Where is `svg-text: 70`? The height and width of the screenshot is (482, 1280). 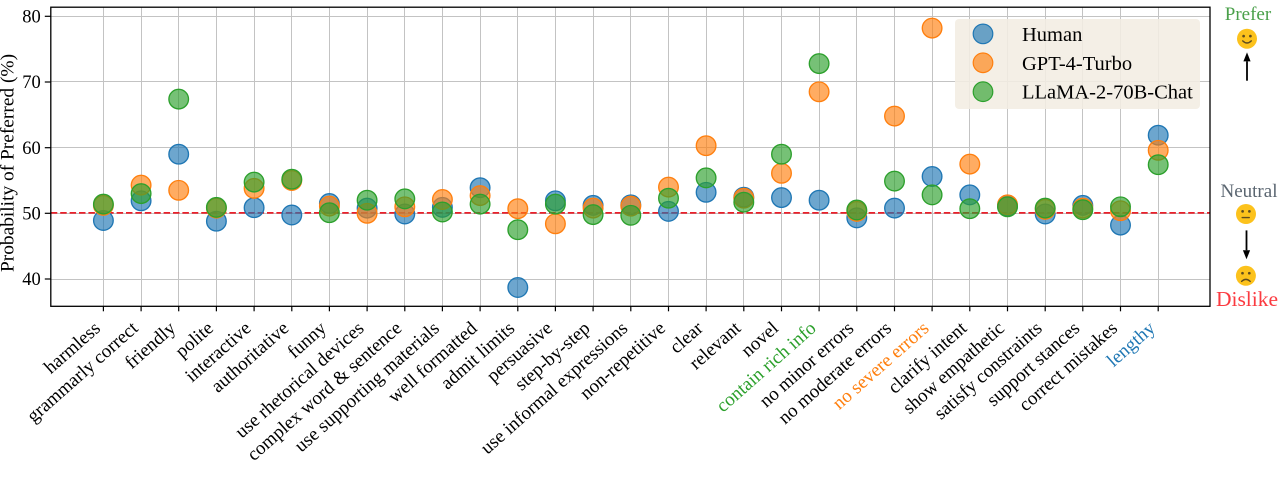
svg-text: 70 is located at coordinates (31, 83).